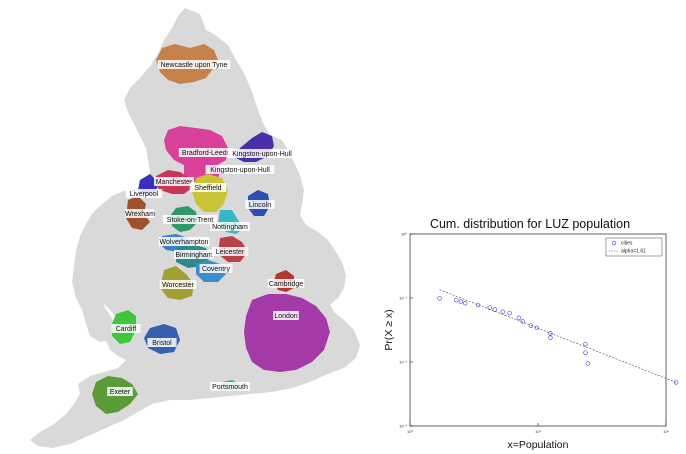 This screenshot has width=686, height=454. What do you see at coordinates (537, 445) in the screenshot?
I see `x-axis-label: x=Population` at bounding box center [537, 445].